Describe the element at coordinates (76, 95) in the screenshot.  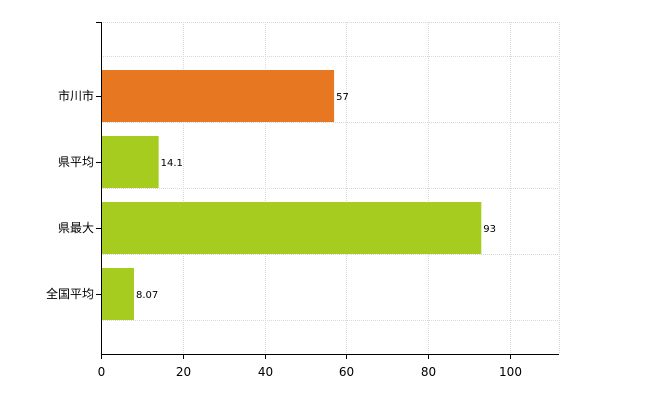
I see `category-label-0: 市川市` at that location.